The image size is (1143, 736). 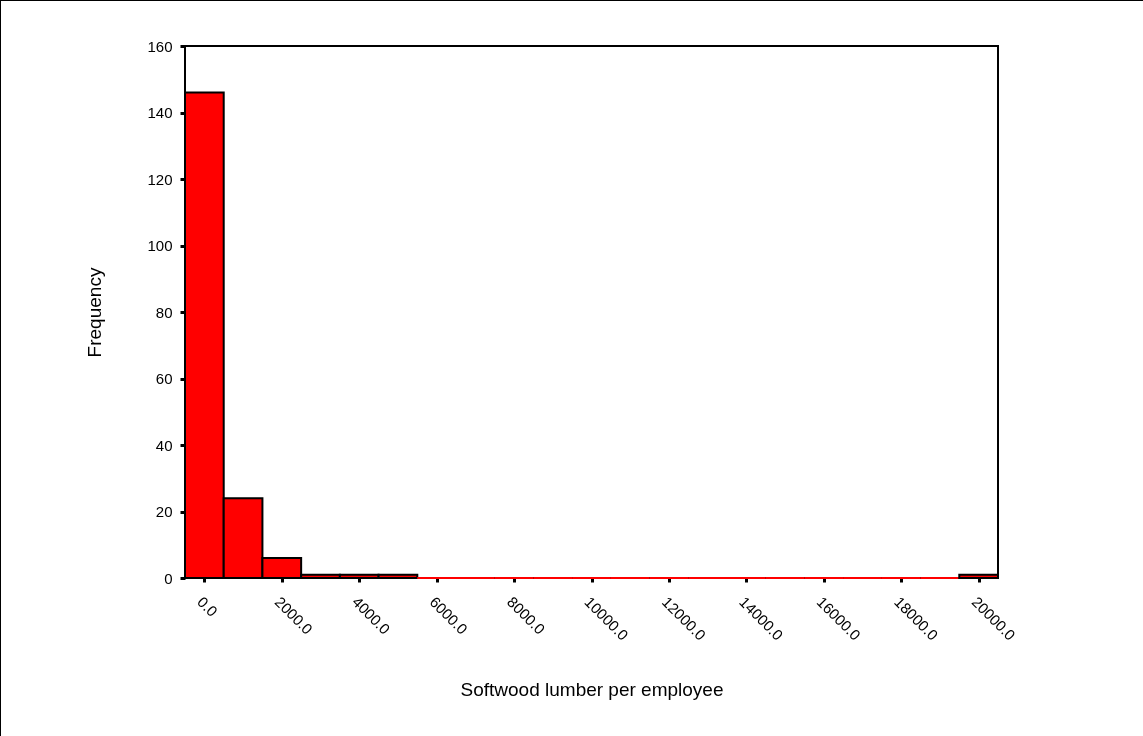 What do you see at coordinates (95, 312) in the screenshot?
I see `y-axis-title: Frequency` at bounding box center [95, 312].